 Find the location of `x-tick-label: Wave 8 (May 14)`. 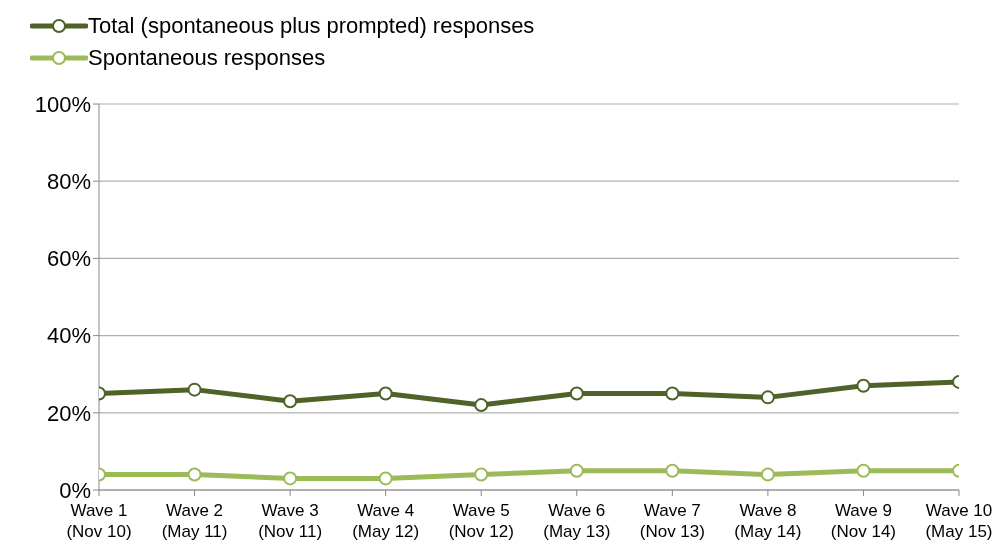

x-tick-label: Wave 8 (May 14) is located at coordinates (768, 521).